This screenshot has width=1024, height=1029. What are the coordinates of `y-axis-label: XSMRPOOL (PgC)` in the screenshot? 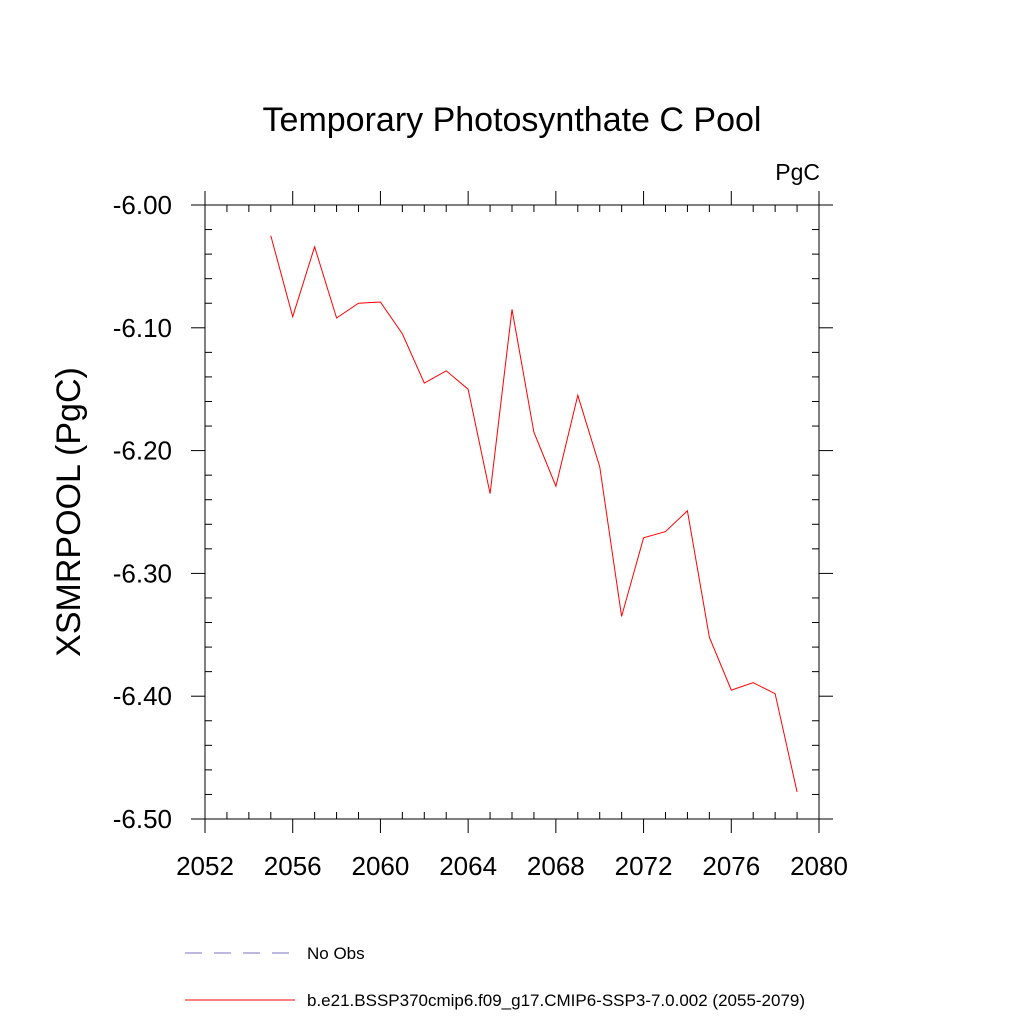 It's located at (69, 512).